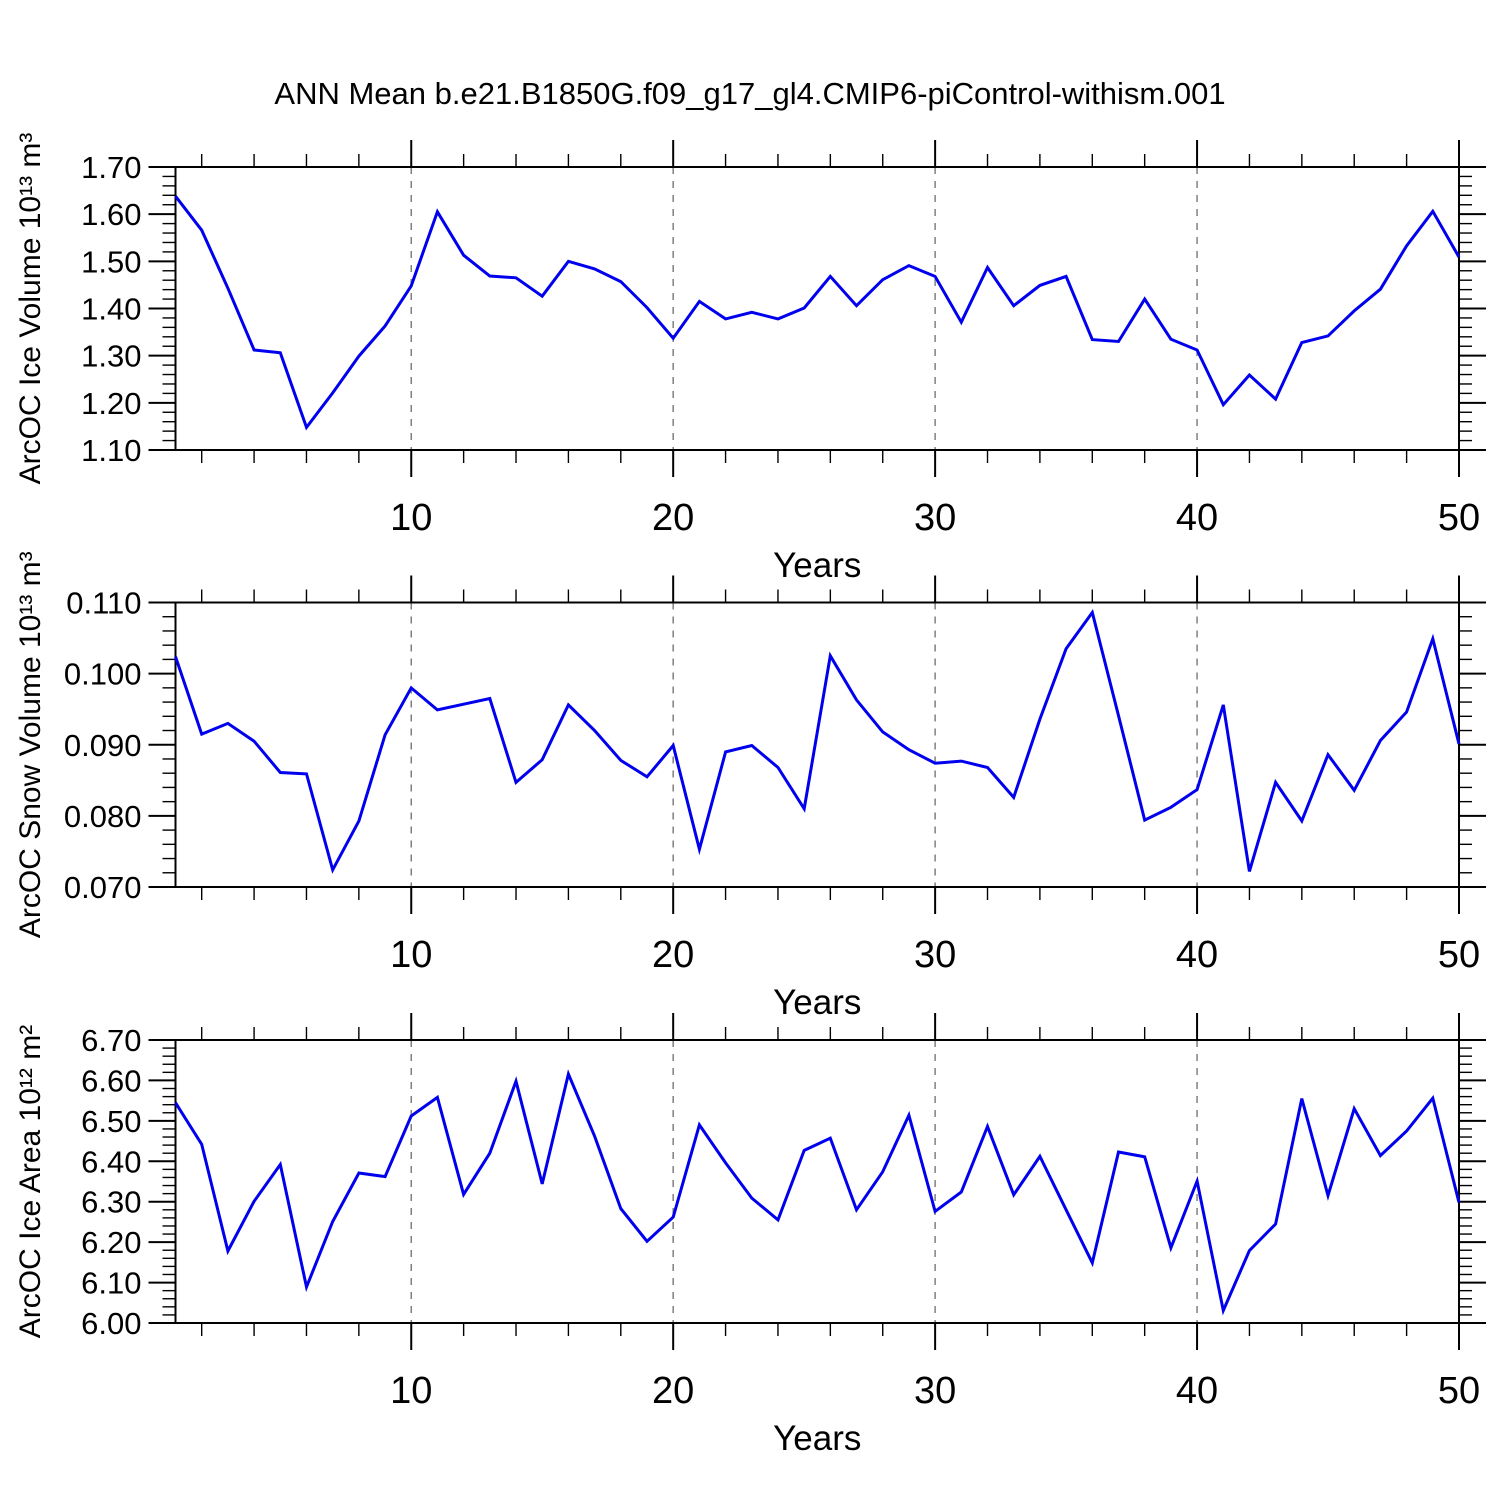  Describe the element at coordinates (30, 744) in the screenshot. I see `y-axis-title: ArcOC Snow Volume 10¹³ m³` at that location.